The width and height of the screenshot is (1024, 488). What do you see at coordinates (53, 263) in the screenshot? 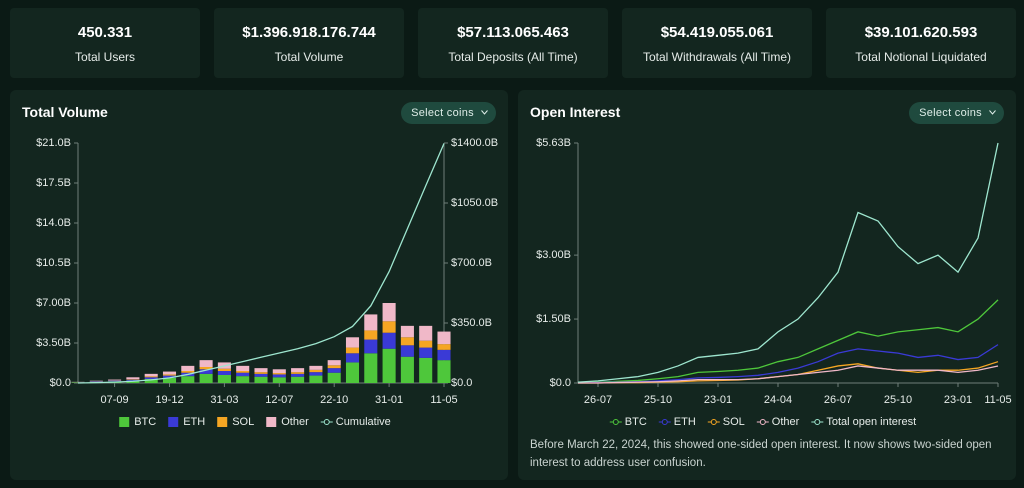
I see `y-tick-label: $10.5B` at bounding box center [53, 263].